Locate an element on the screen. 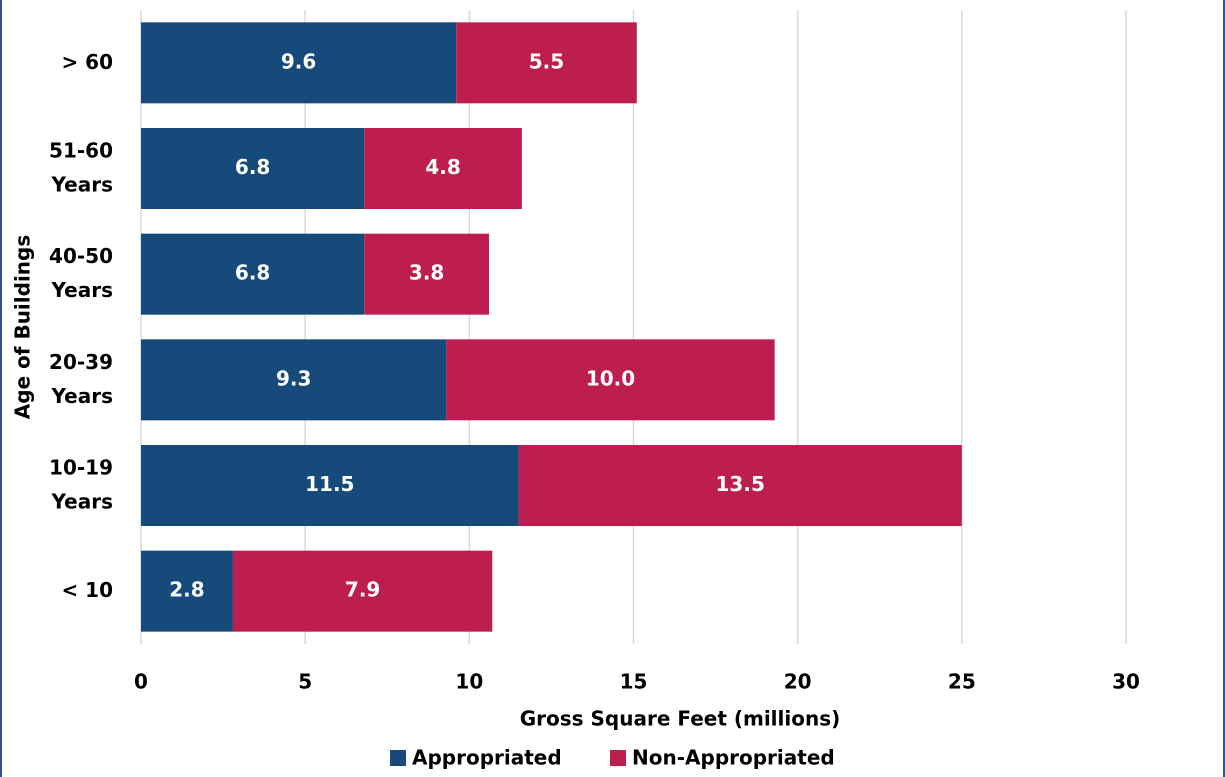 Image resolution: width=1225 pixels, height=777 pixels. data-label: 4.8 is located at coordinates (442, 167).